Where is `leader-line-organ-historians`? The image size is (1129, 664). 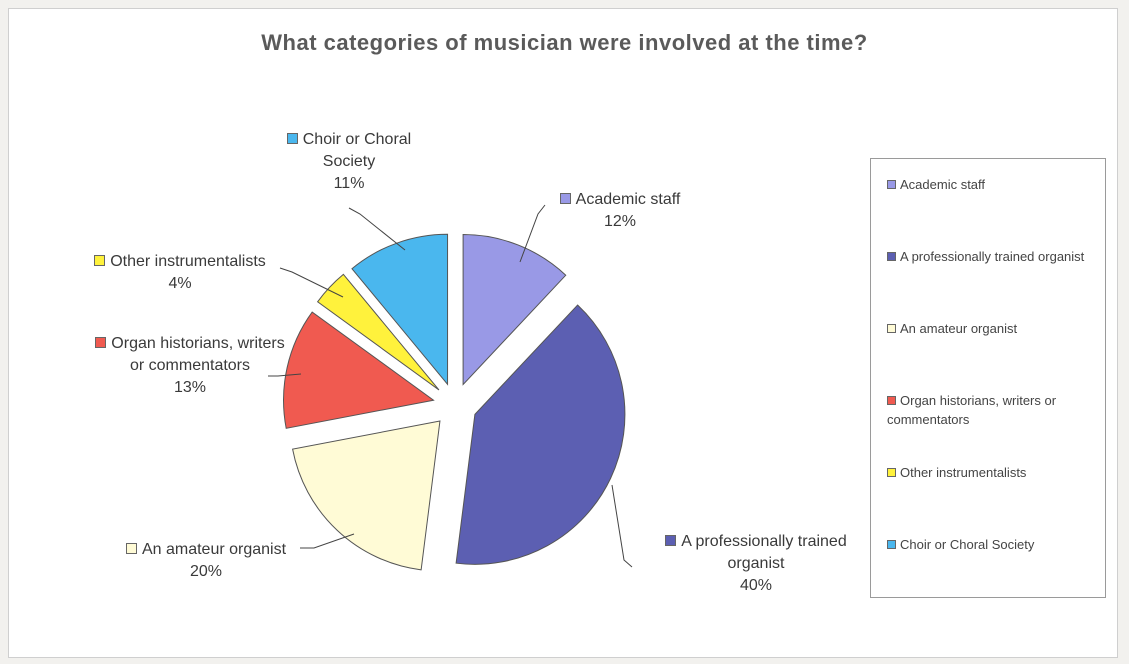
leader-line-organ-historians is located at coordinates (285, 375).